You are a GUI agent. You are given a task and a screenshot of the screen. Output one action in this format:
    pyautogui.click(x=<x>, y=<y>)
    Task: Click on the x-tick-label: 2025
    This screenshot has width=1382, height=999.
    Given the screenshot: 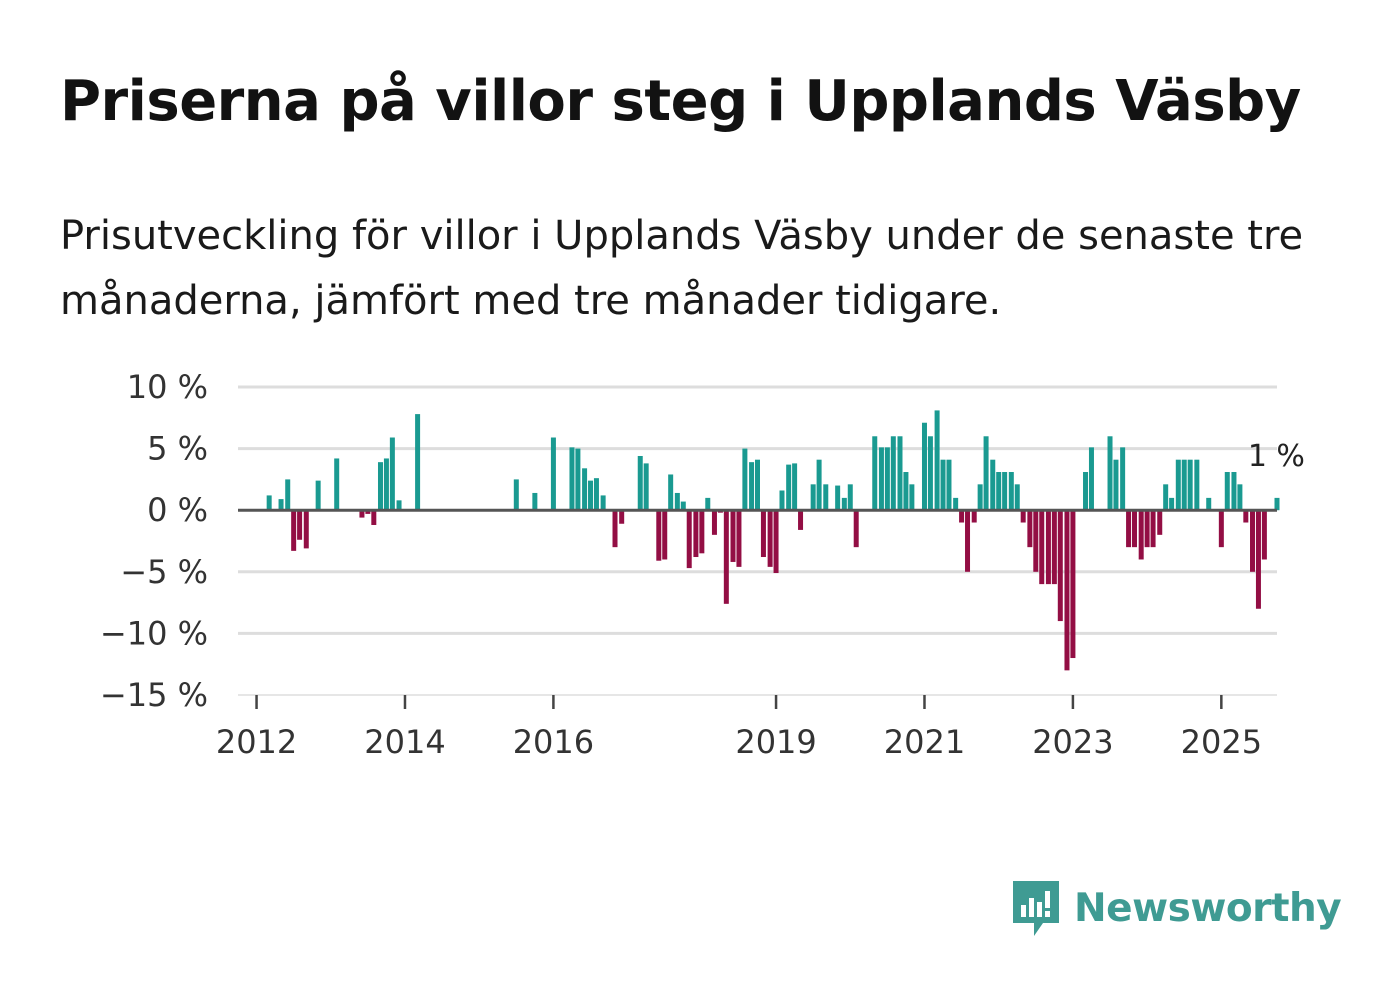 What is the action you would take?
    pyautogui.click(x=1221, y=742)
    